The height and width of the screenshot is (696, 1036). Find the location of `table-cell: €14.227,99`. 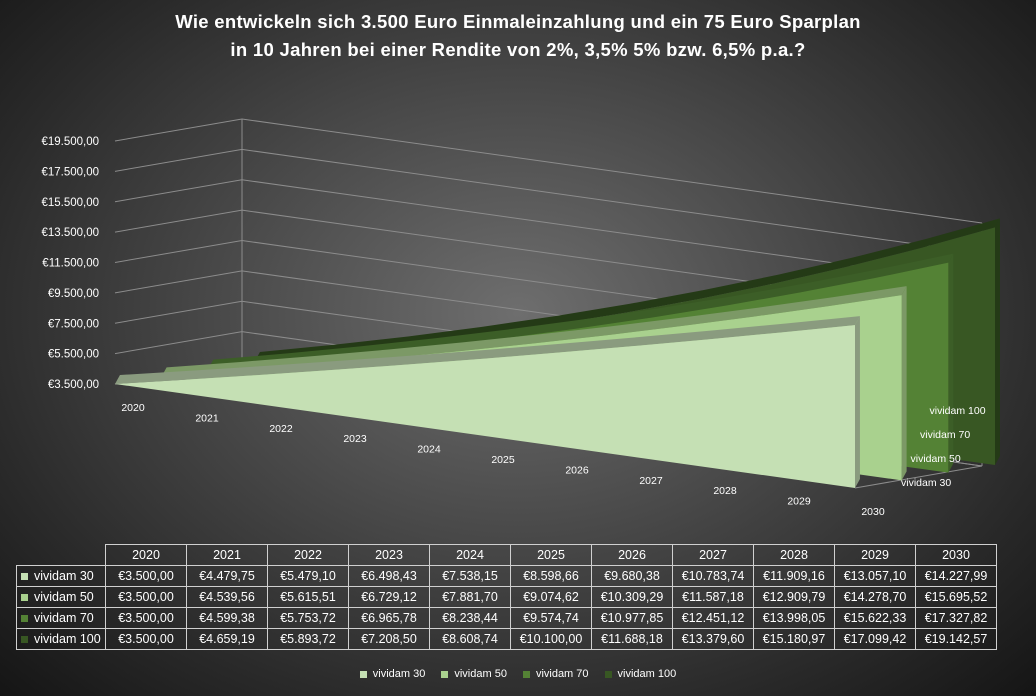

table-cell: €14.227,99 is located at coordinates (956, 576).